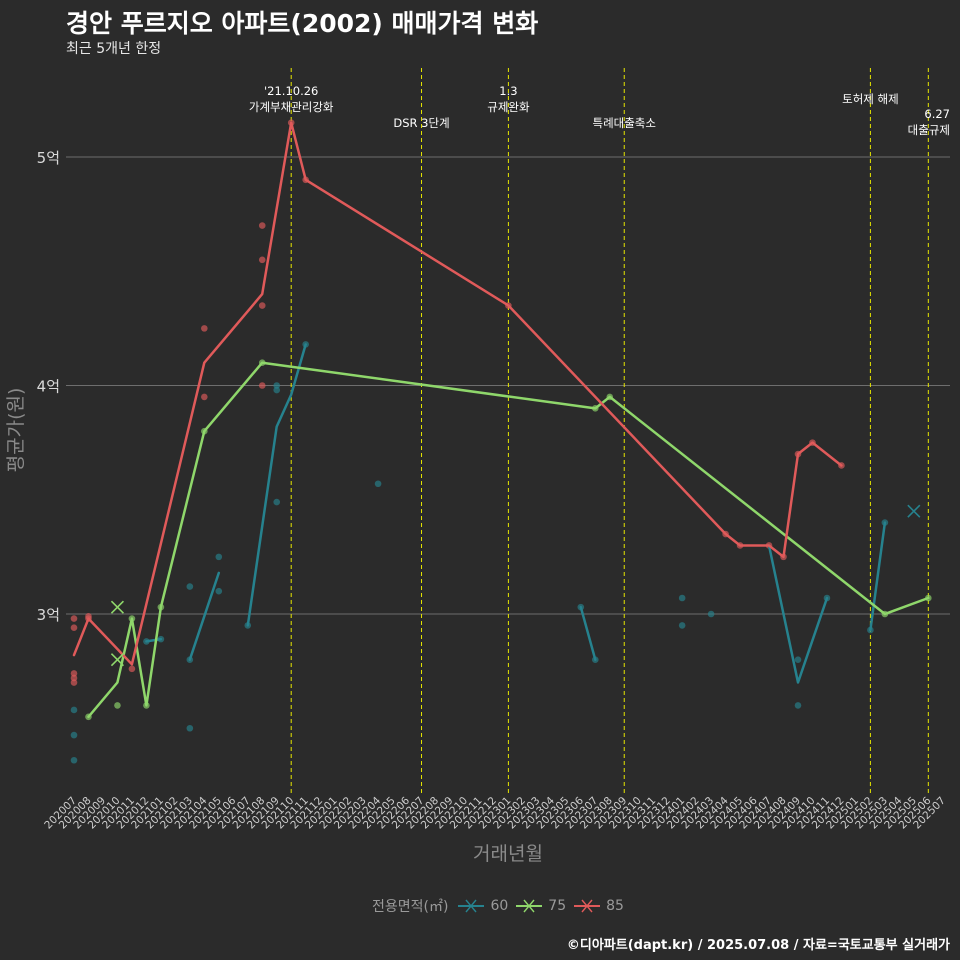  What do you see at coordinates (471, 906) in the screenshot?
I see `legend-key-60-icon` at bounding box center [471, 906].